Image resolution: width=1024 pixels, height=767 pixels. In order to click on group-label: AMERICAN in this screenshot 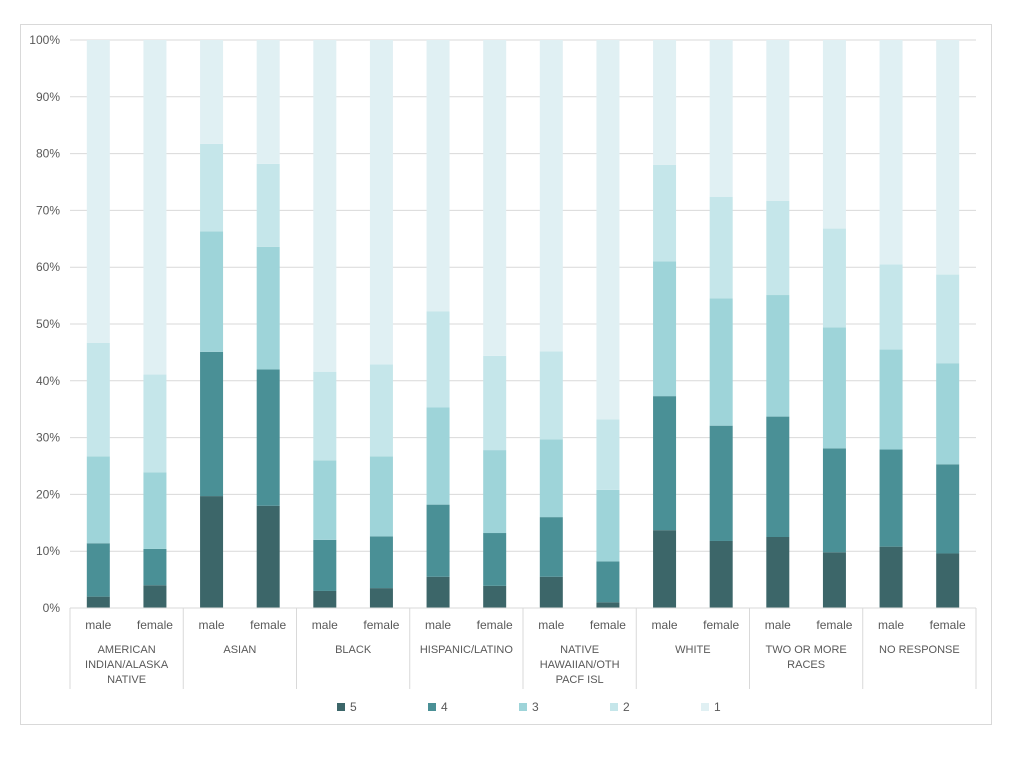, I will do `click(127, 650)`.